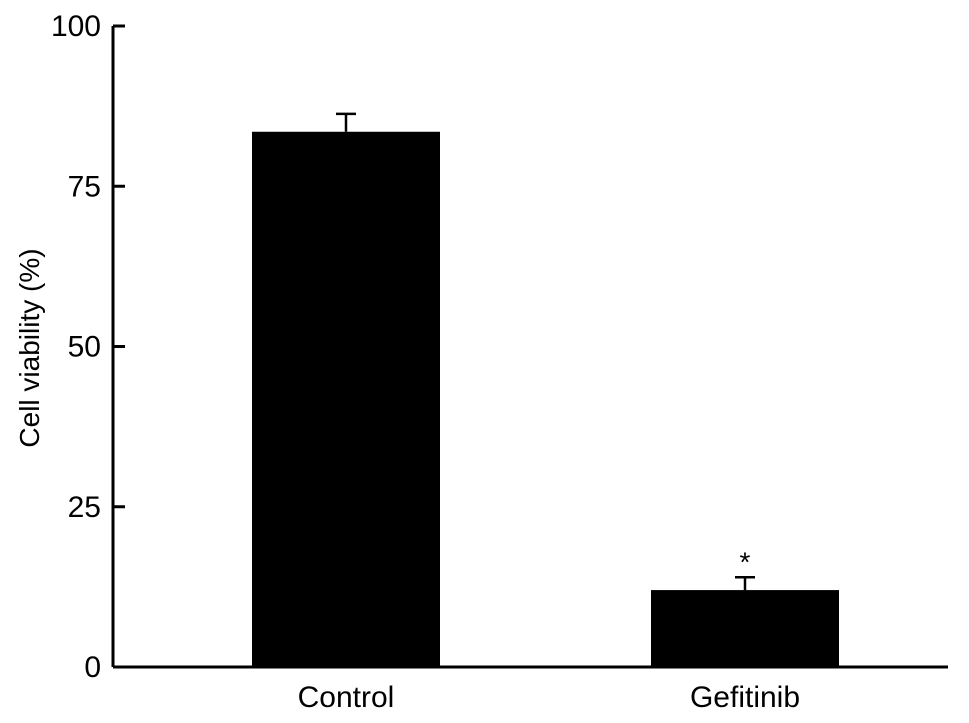 The height and width of the screenshot is (723, 969). I want to click on y-ticks-group: 0 25 50 75 100, so click(88, 347).